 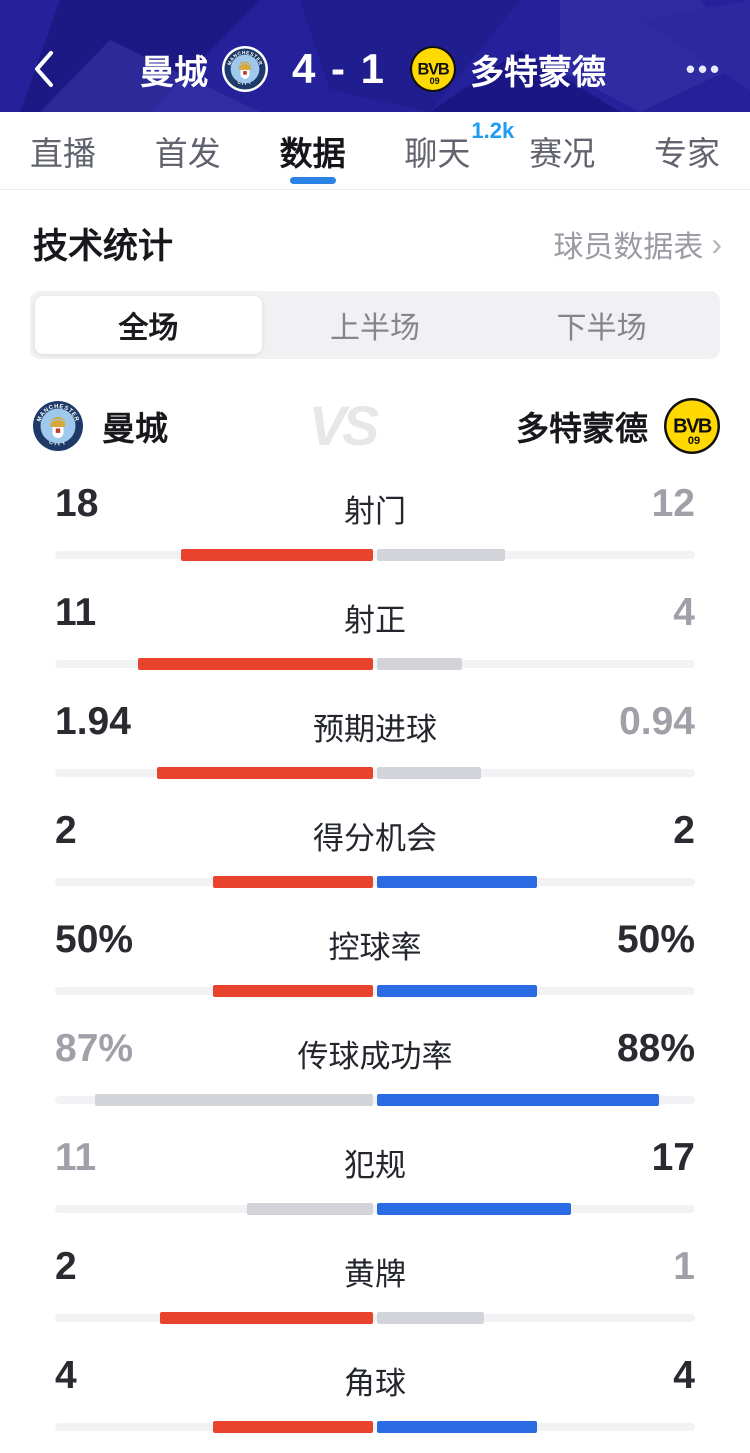 What do you see at coordinates (66, 1375) in the screenshot?
I see `home-stat-value: 4` at bounding box center [66, 1375].